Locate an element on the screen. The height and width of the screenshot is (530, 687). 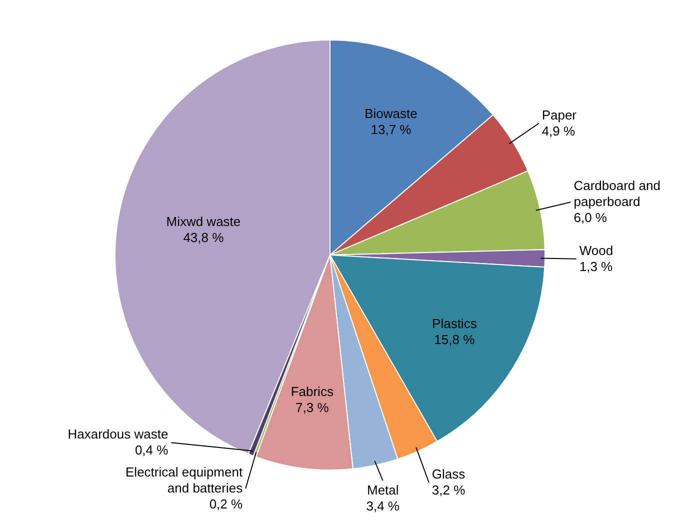
slice-label: Cardboard and paperboard is located at coordinates (617, 194).